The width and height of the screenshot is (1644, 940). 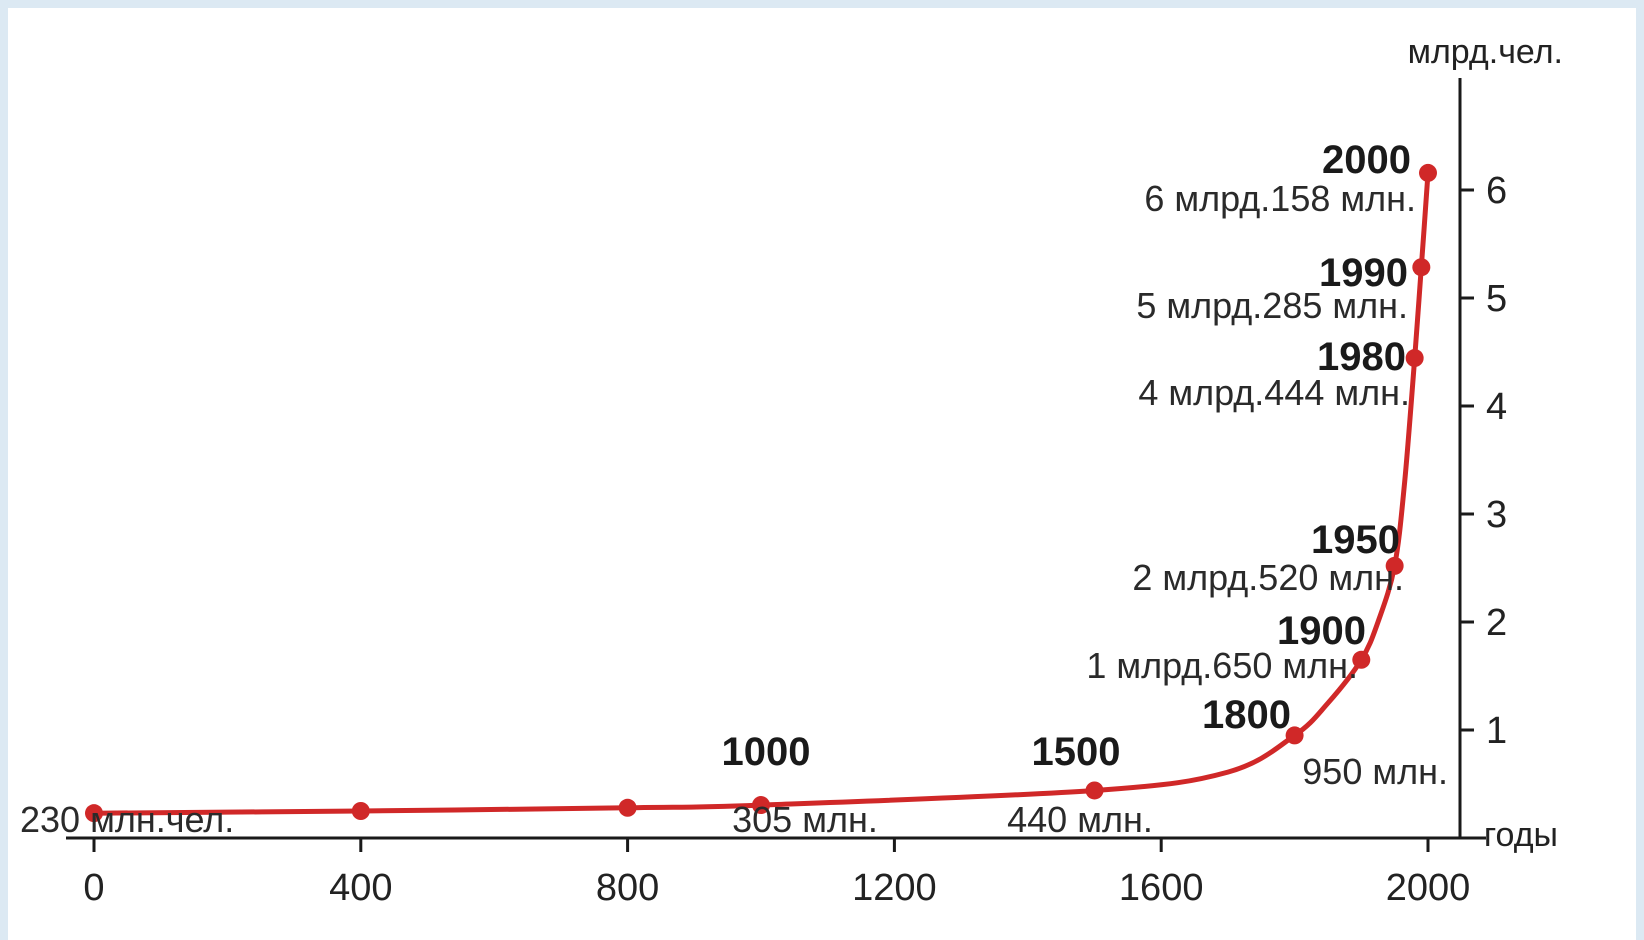 What do you see at coordinates (1496, 407) in the screenshot?
I see `y-tick-label: 4` at bounding box center [1496, 407].